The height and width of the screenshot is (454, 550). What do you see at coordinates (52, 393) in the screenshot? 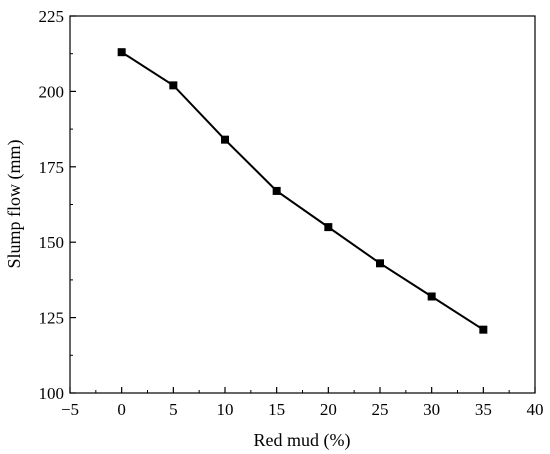
I see `y-tick-label: 100` at bounding box center [52, 393].